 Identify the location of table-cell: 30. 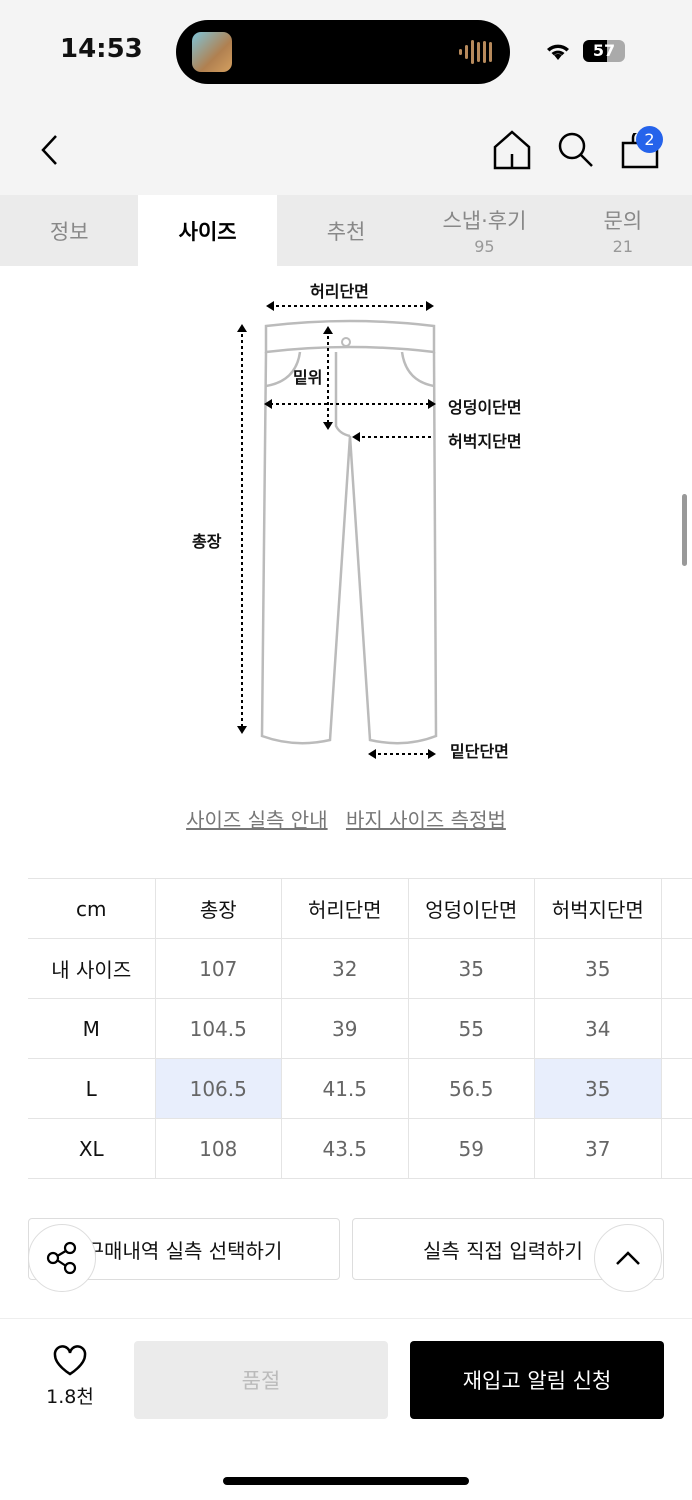
(676, 1028).